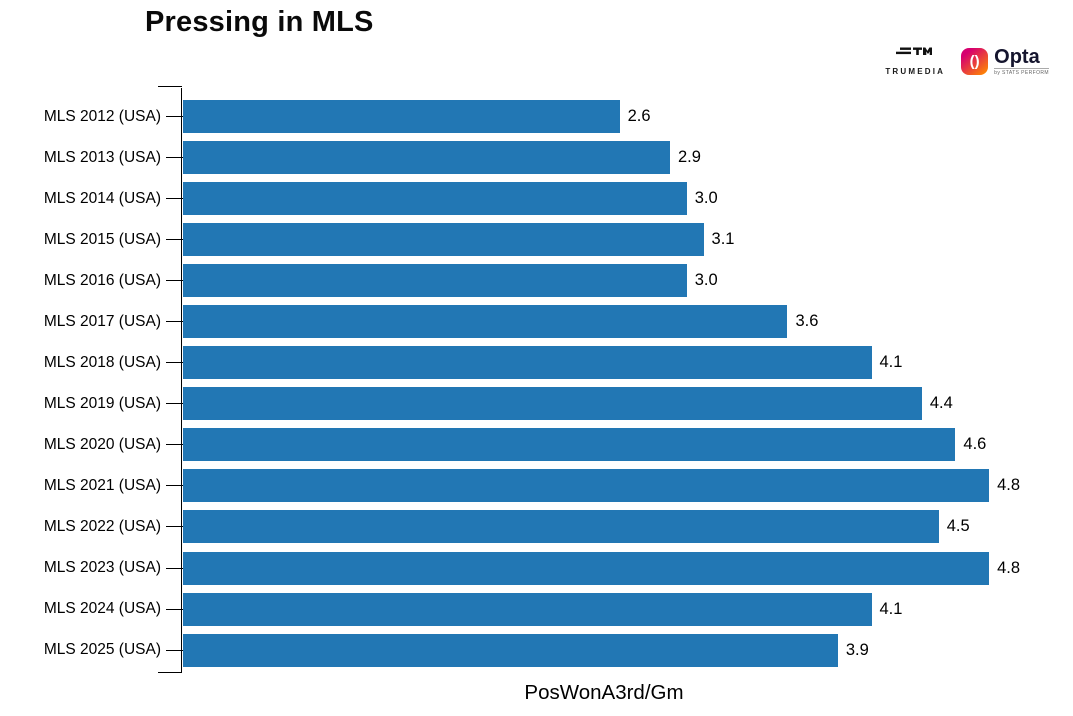 The height and width of the screenshot is (716, 1073). I want to click on bar-track: 4.5, so click(628, 526).